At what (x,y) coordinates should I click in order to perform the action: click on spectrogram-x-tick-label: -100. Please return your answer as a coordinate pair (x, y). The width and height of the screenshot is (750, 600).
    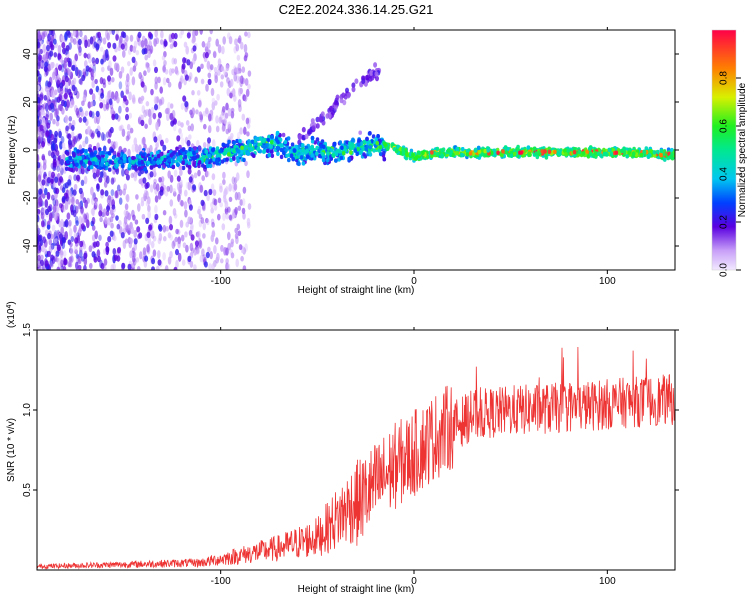
    Looking at the image, I should click on (221, 281).